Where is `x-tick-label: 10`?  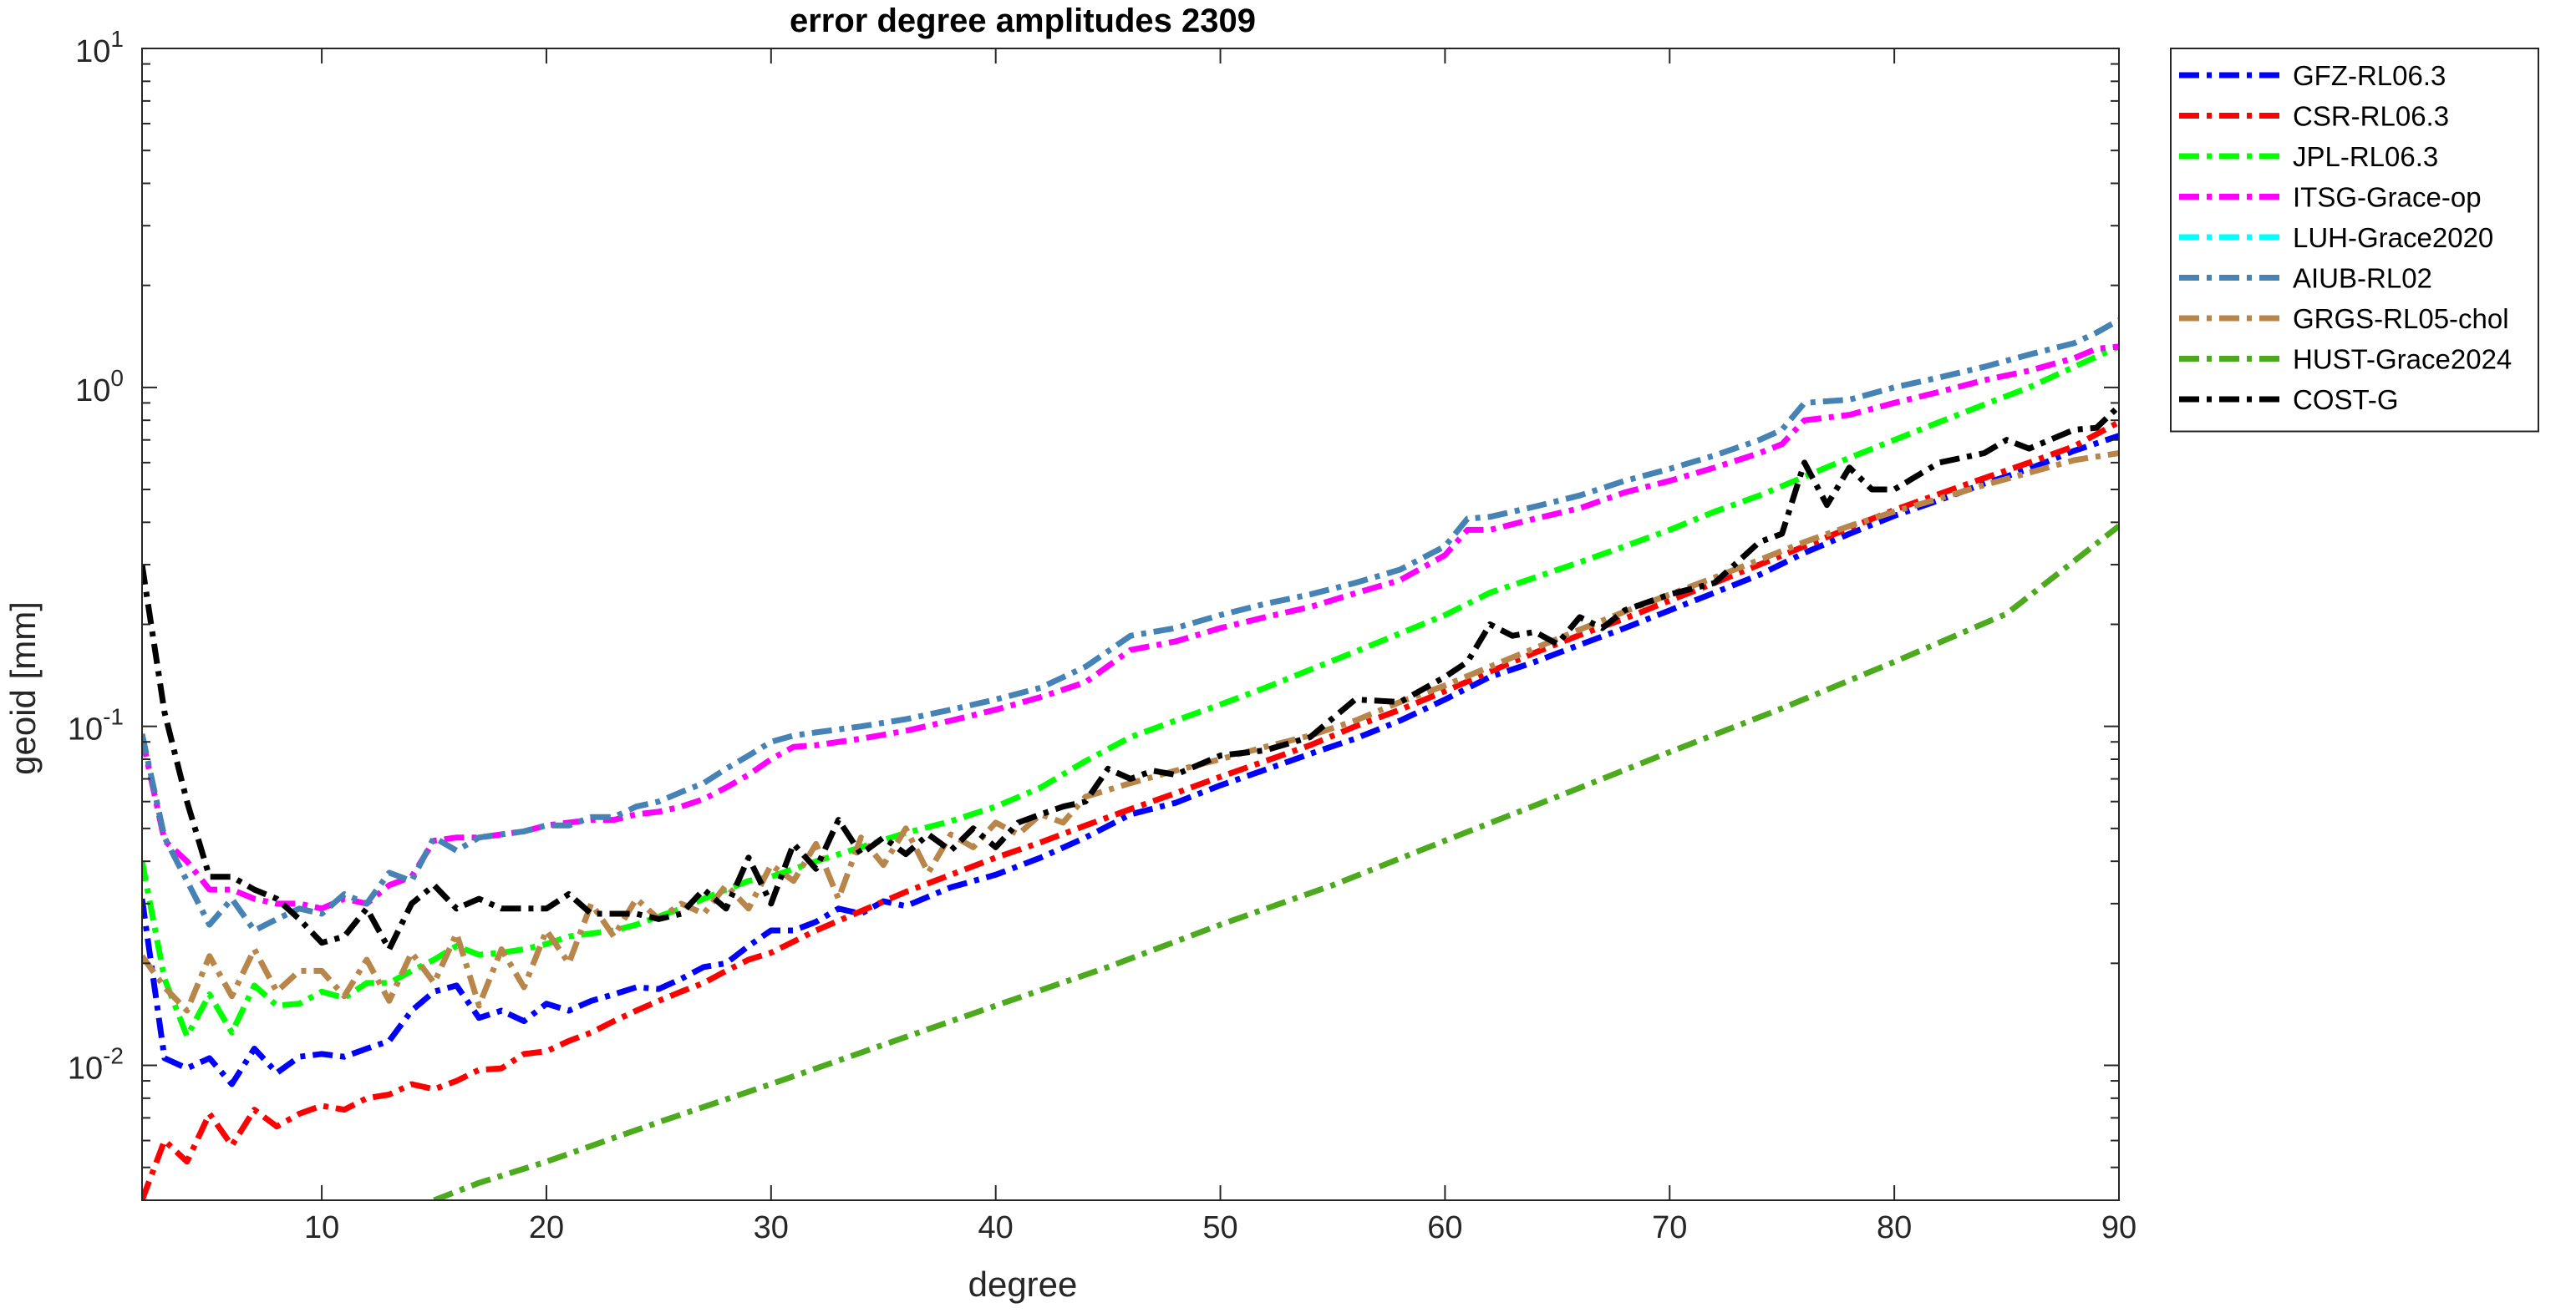 x-tick-label: 10 is located at coordinates (321, 1227).